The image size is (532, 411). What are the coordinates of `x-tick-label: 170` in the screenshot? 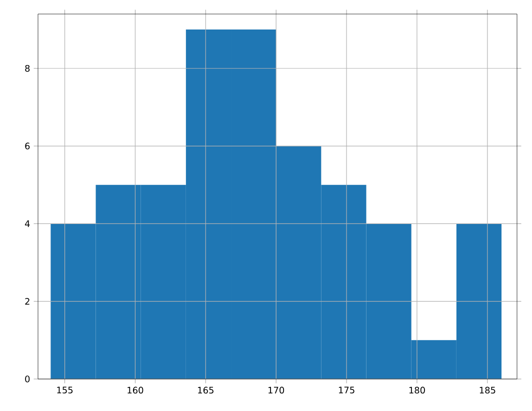 It's located at (276, 390).